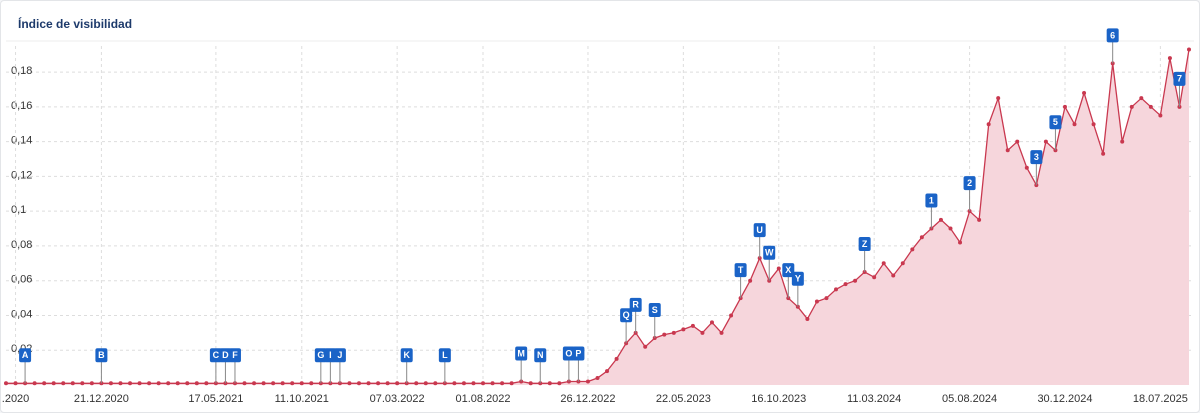 This screenshot has height=413, width=1200. I want to click on x-tick-label: 01.08.2022, so click(482, 399).